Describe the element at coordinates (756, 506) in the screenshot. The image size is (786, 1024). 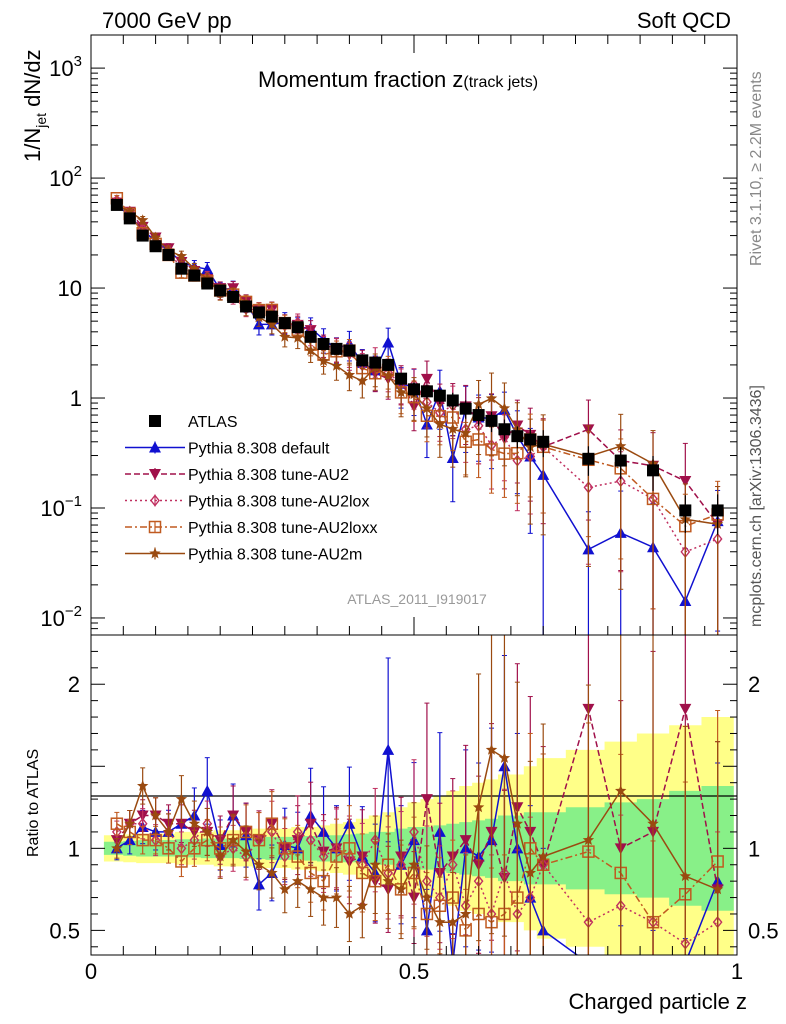
I see `mcplots-label: mcplots.cern.ch [arXiv:1306.3436]` at that location.